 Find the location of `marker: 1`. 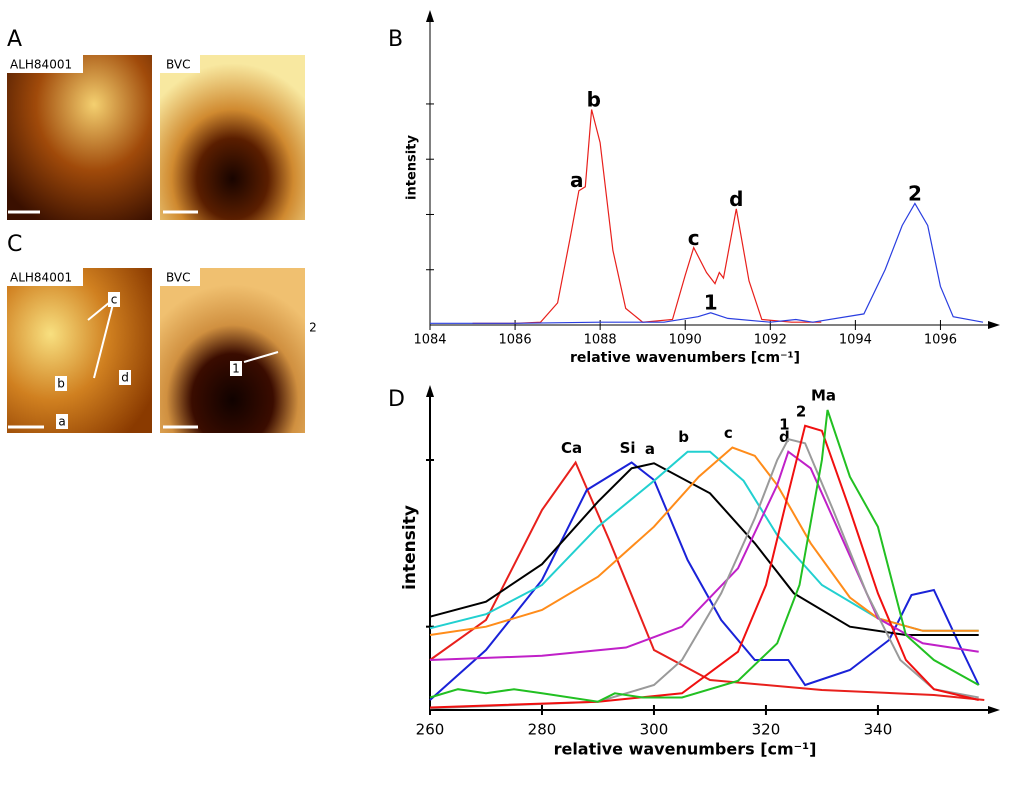

marker: 1 is located at coordinates (236, 369).